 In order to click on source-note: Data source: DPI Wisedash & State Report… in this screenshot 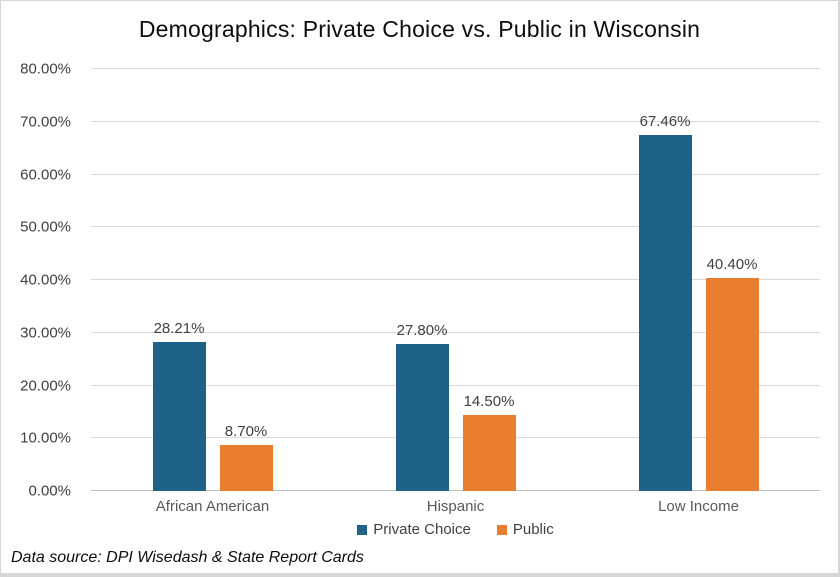, I will do `click(187, 557)`.